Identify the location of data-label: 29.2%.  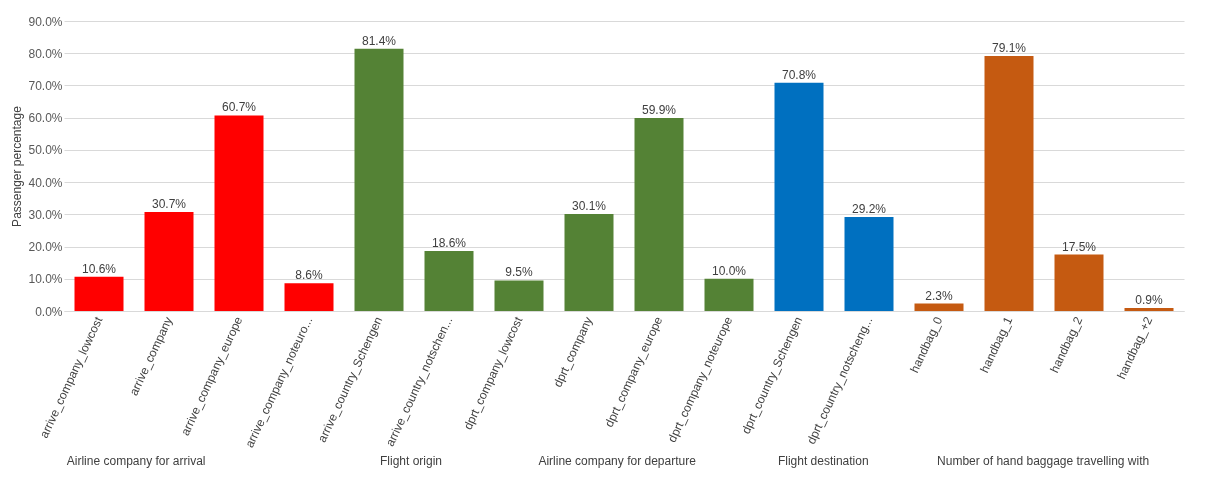
(869, 208).